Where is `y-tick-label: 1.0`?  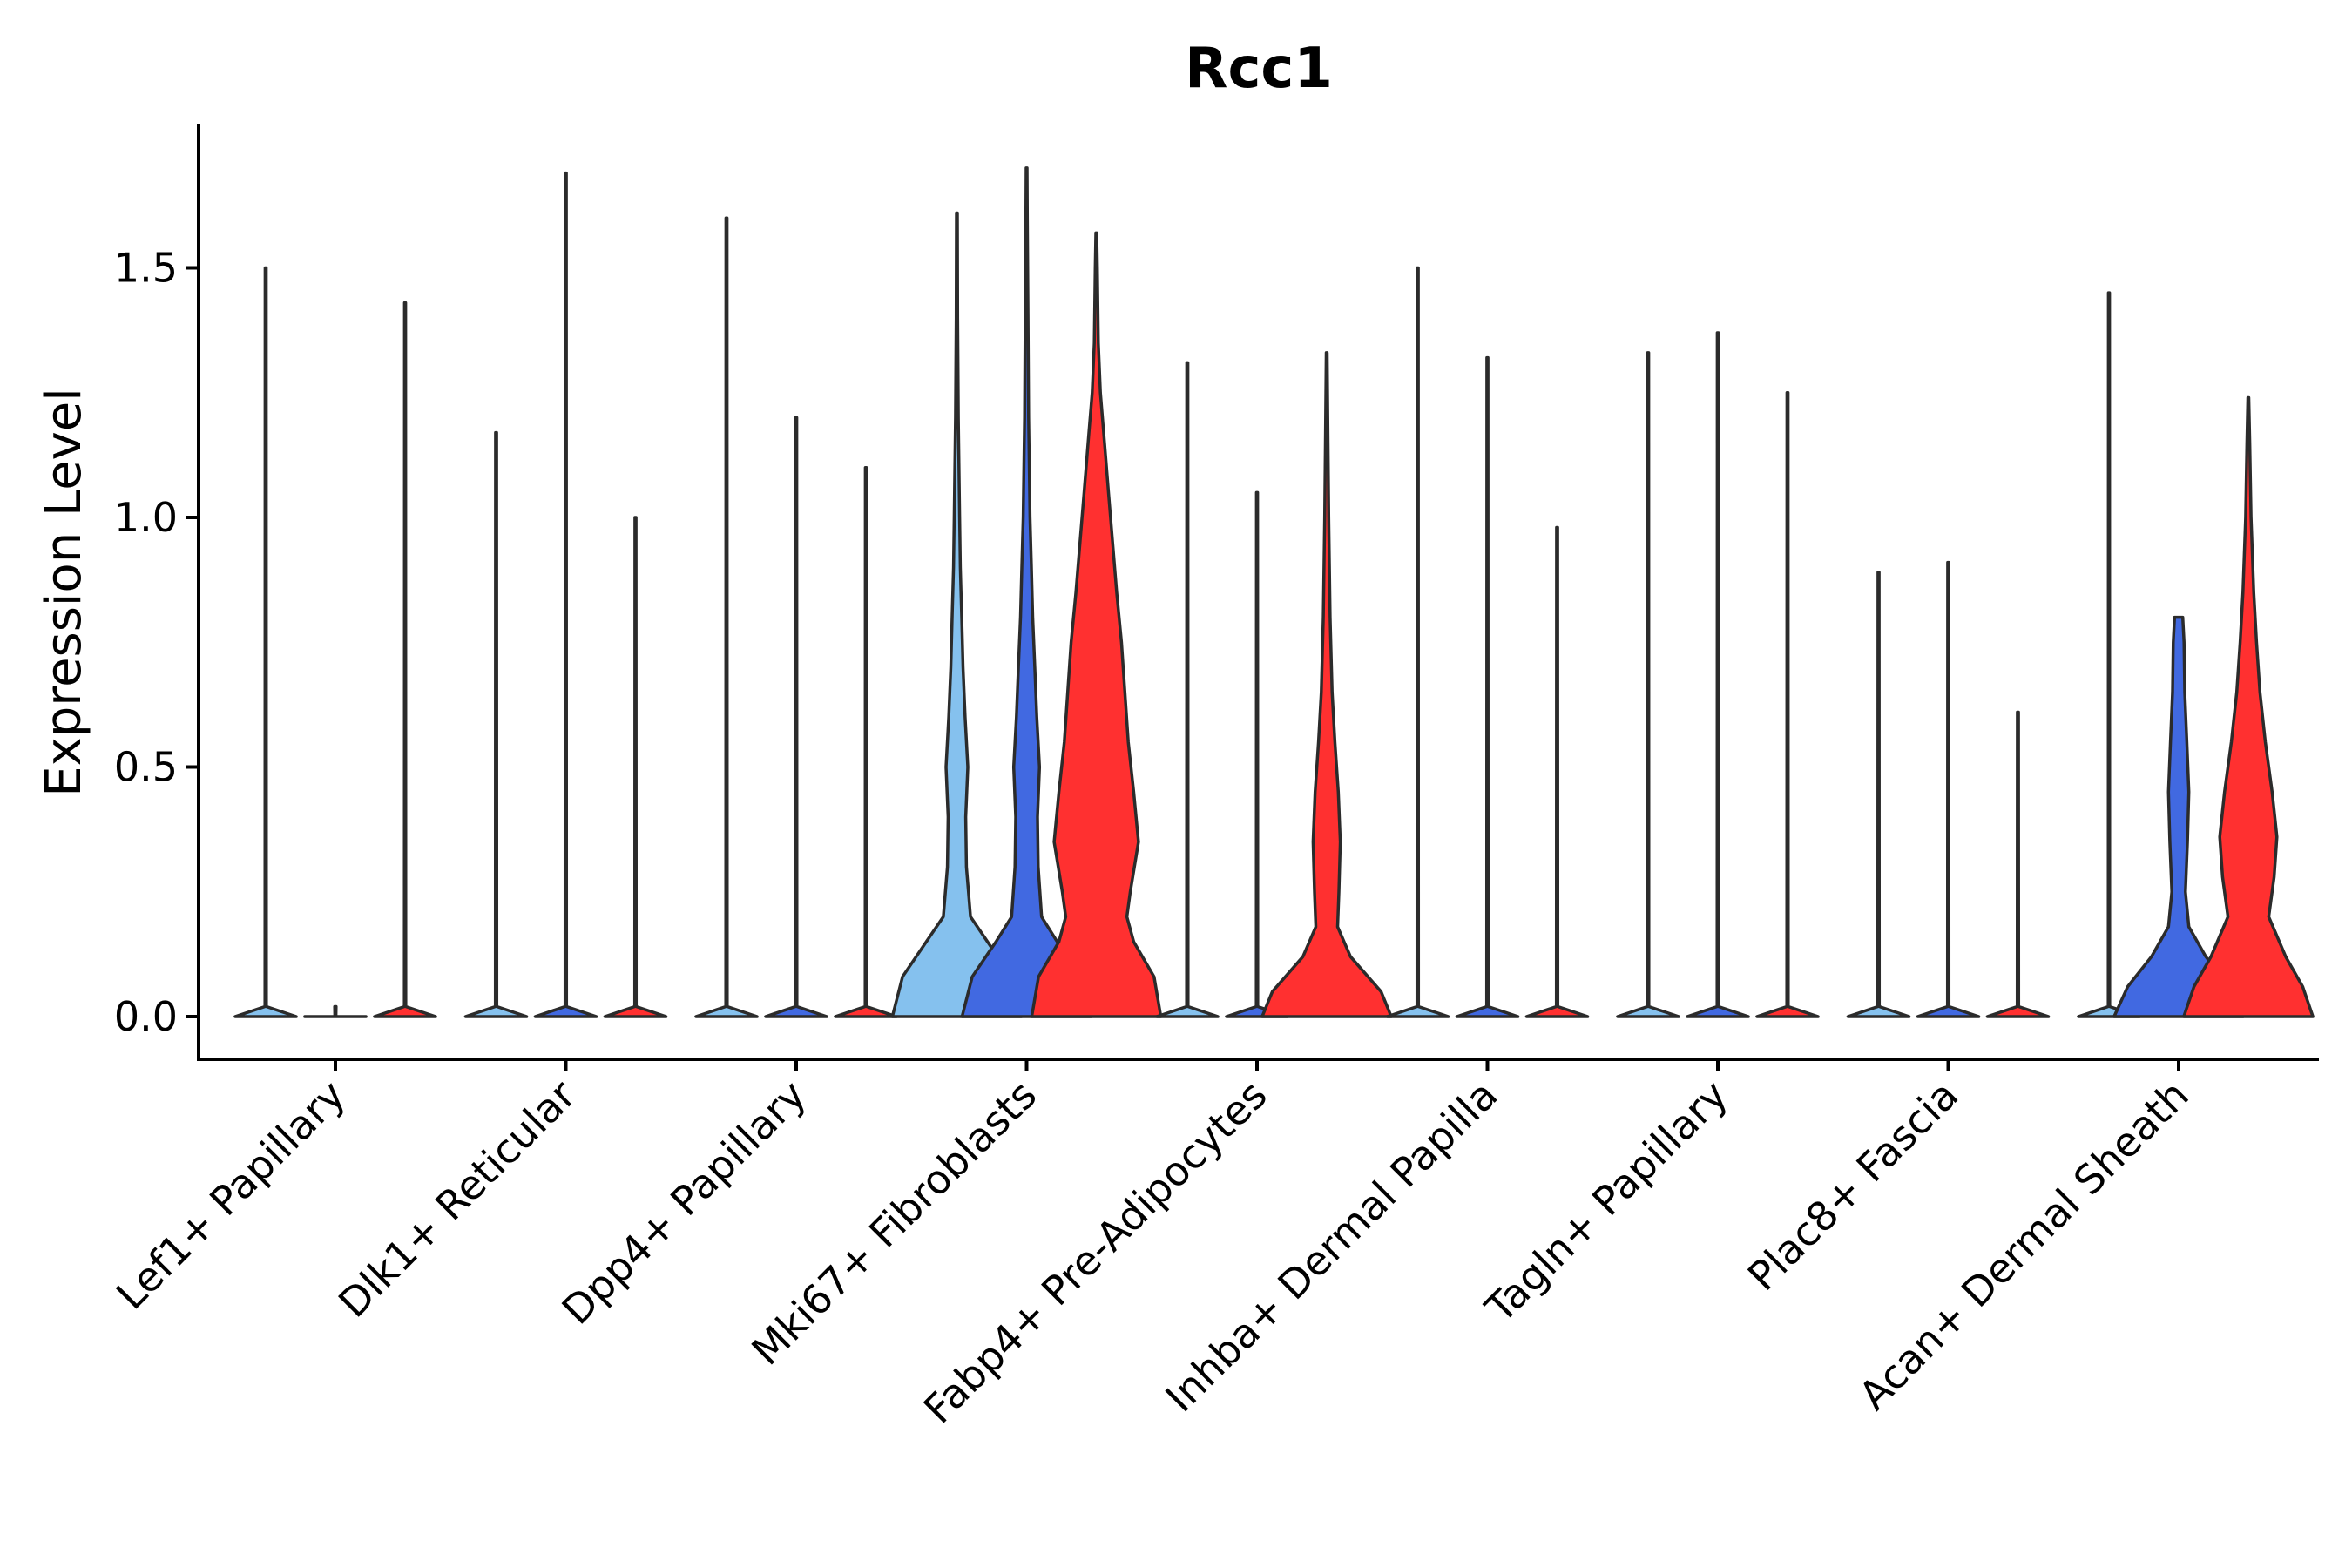 y-tick-label: 1.0 is located at coordinates (146, 517).